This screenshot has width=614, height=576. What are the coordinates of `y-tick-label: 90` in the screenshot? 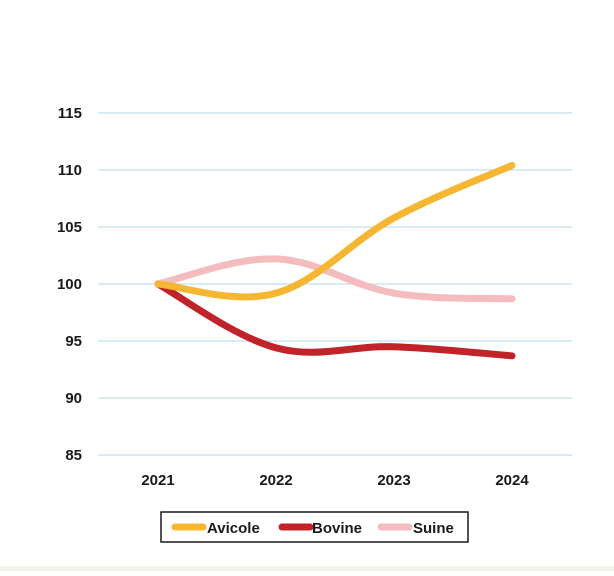 It's located at (73, 398).